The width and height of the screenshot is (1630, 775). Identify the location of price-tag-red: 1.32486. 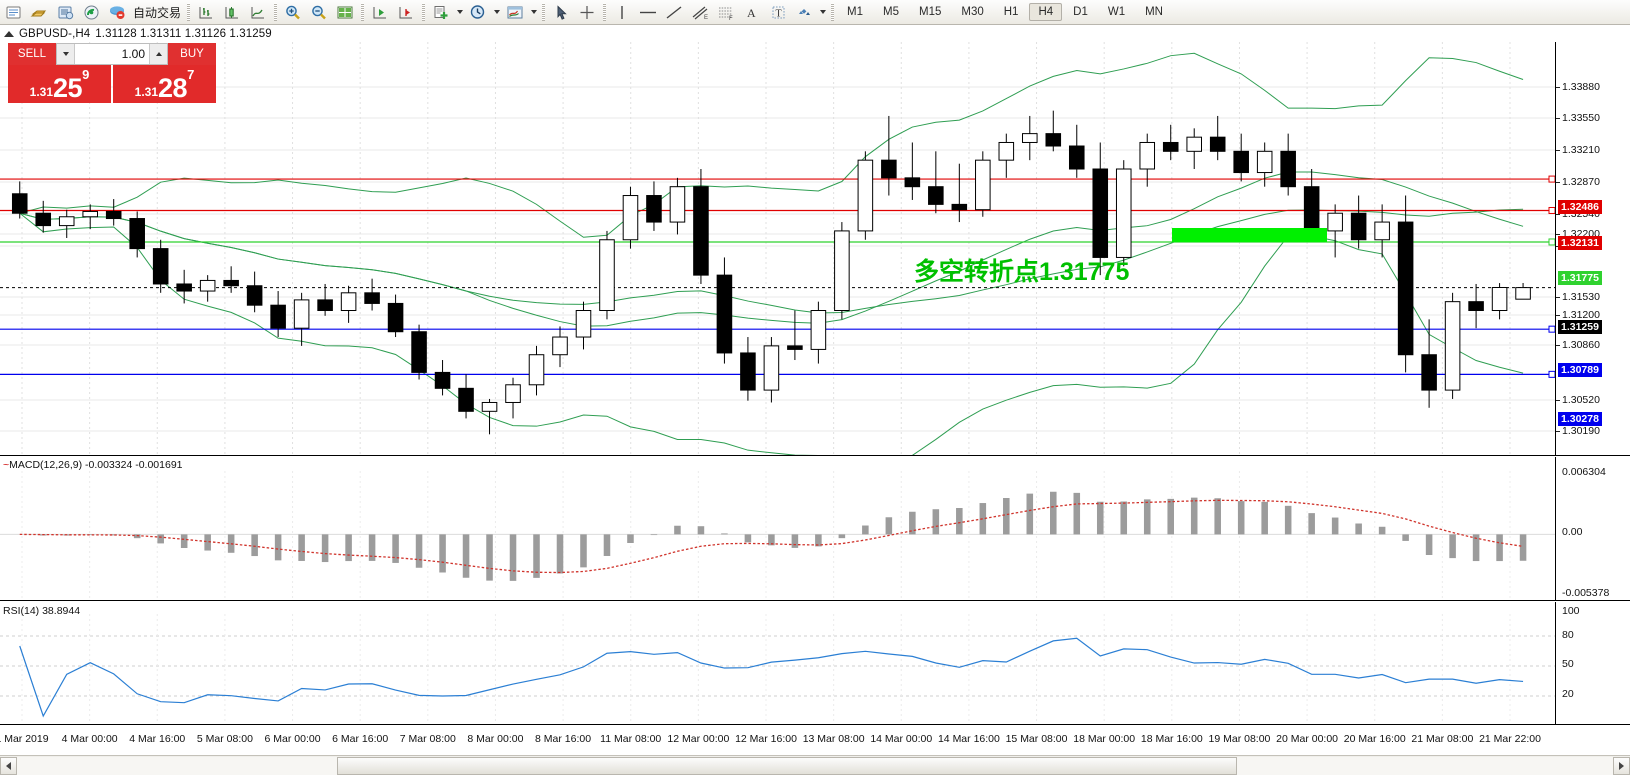
(1580, 207).